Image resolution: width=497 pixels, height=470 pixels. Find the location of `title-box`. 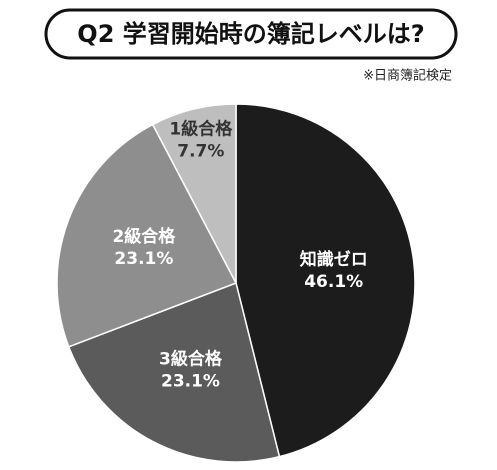

title-box is located at coordinates (251, 34).